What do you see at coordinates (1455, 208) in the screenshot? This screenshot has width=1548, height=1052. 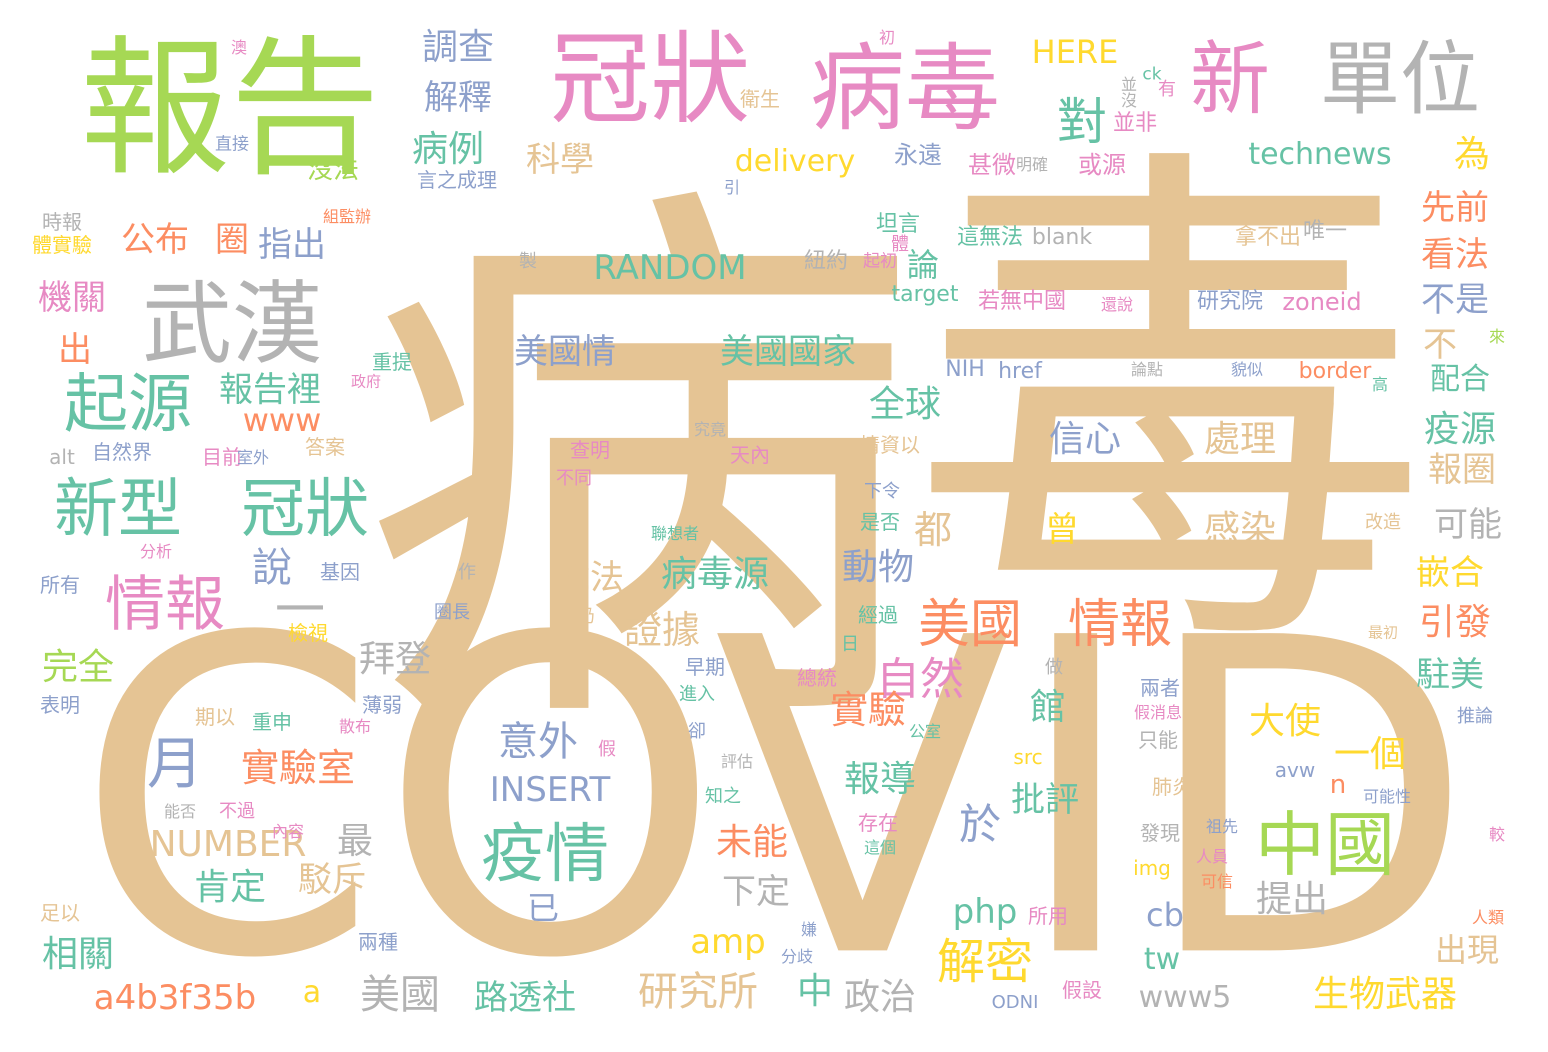 I see `cloud-word: 先前` at bounding box center [1455, 208].